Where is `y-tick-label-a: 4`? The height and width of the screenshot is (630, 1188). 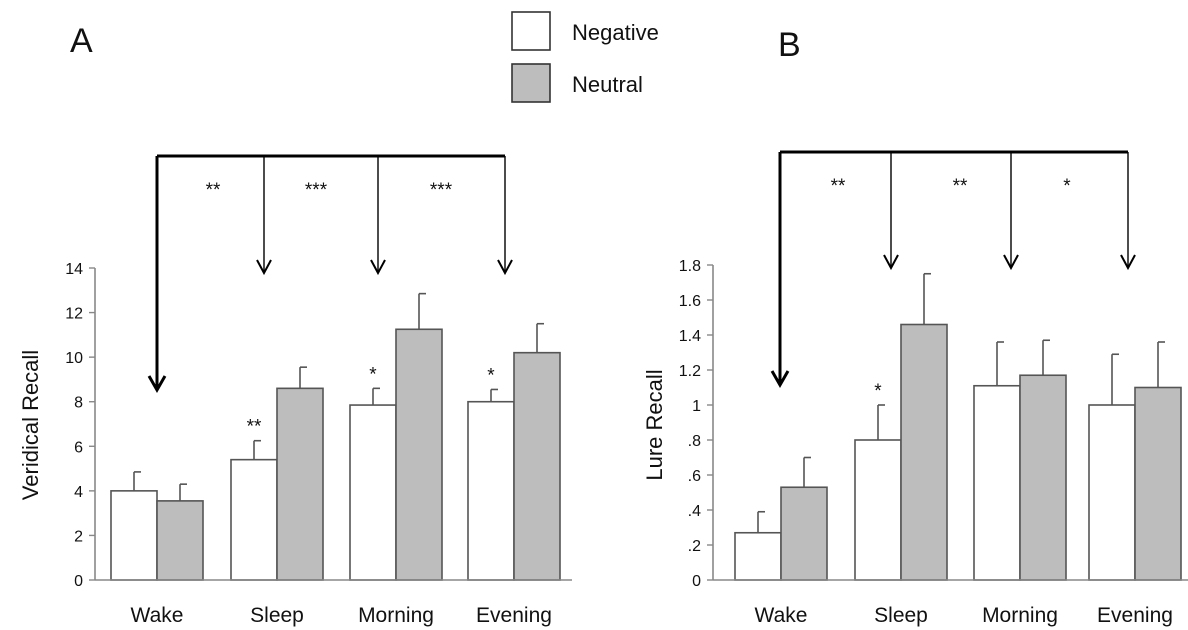
y-tick-label-a: 4 is located at coordinates (78, 492).